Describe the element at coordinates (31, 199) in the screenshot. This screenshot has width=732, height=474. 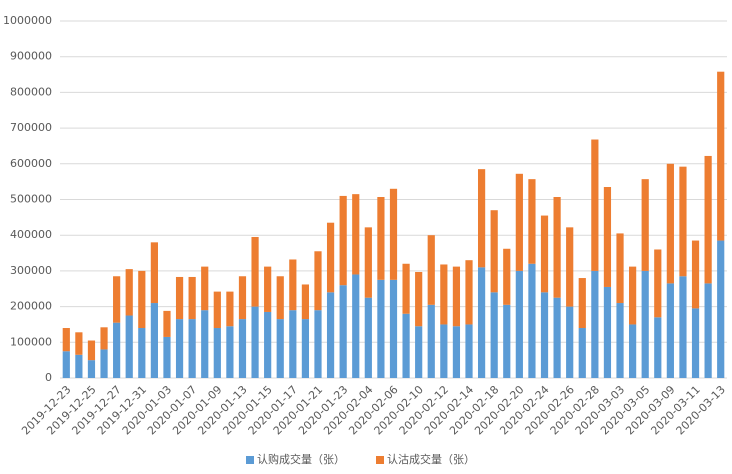
I see `y-tick-label: 500000` at that location.